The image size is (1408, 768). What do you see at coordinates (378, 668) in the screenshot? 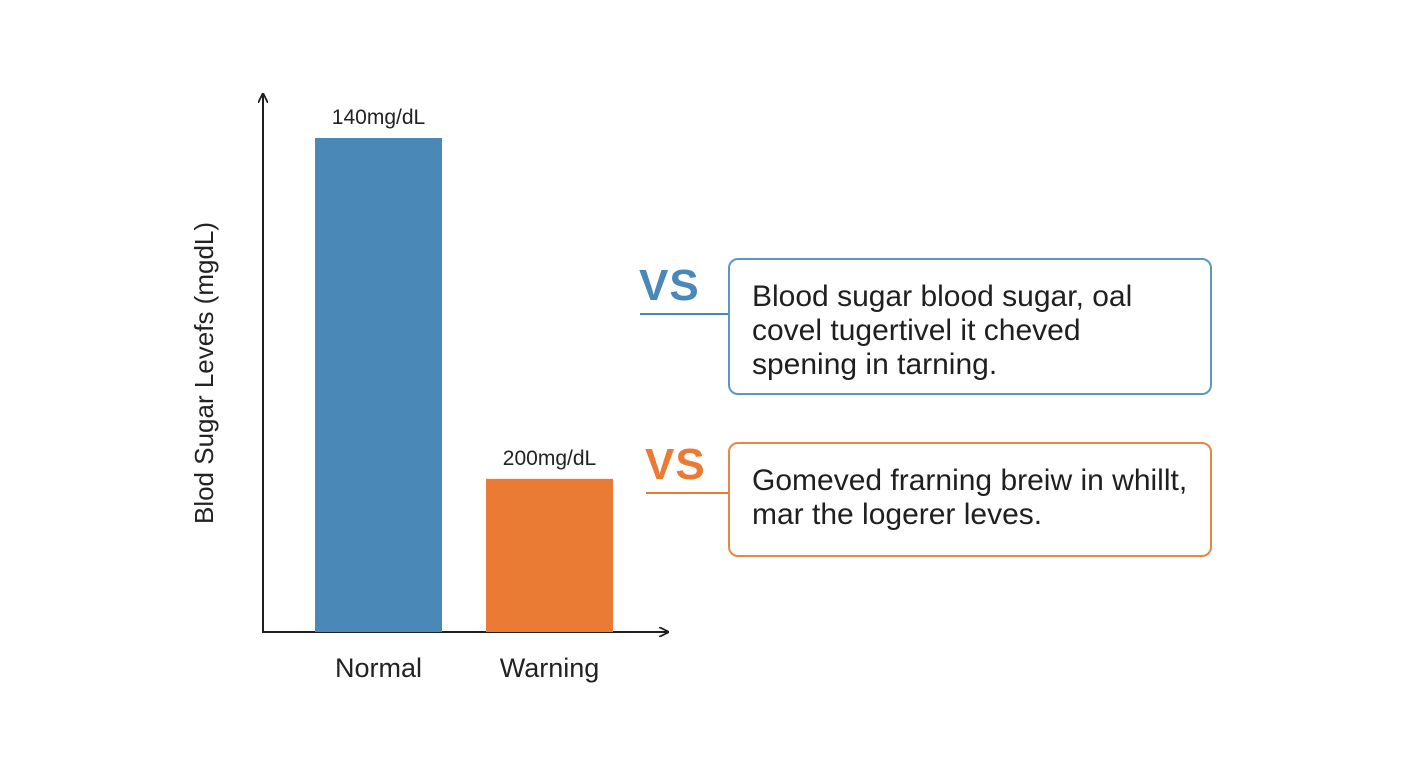
I see `category-label-normal: Normal` at bounding box center [378, 668].